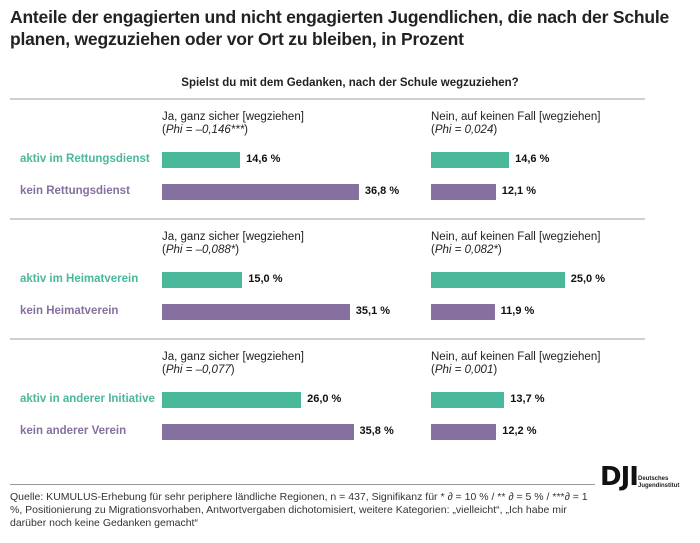 The height and width of the screenshot is (543, 700). I want to click on row-label: aktiv im Heimatverein, so click(79, 279).